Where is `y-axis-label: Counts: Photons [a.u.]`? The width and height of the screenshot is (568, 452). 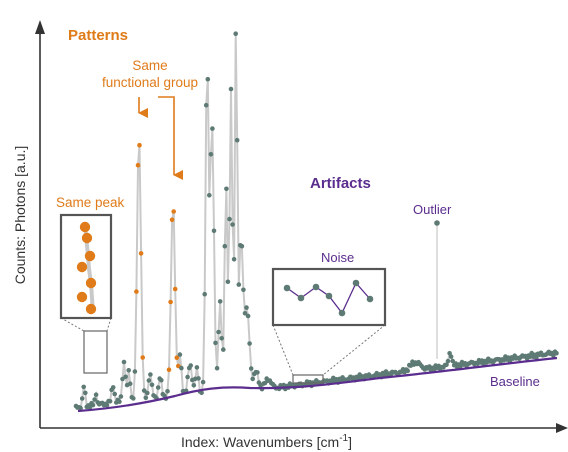 y-axis-label: Counts: Photons [a.u.] is located at coordinates (20, 215).